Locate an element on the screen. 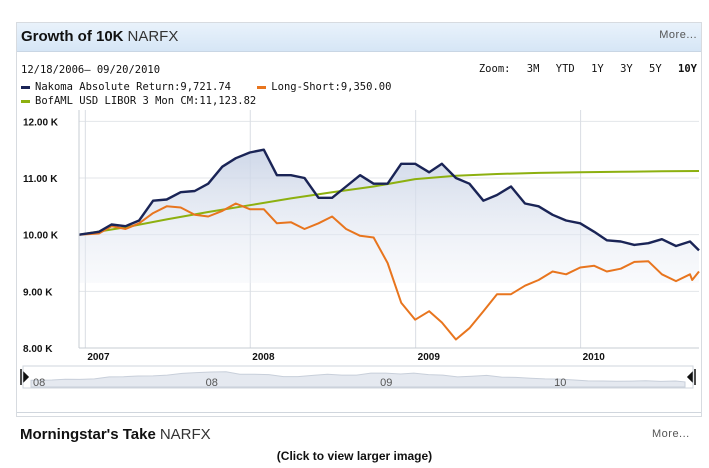 The width and height of the screenshot is (709, 468). zoom-controls: Zoom: 3M YTD 1Y 3Y 5Y 10Y is located at coordinates (588, 69).